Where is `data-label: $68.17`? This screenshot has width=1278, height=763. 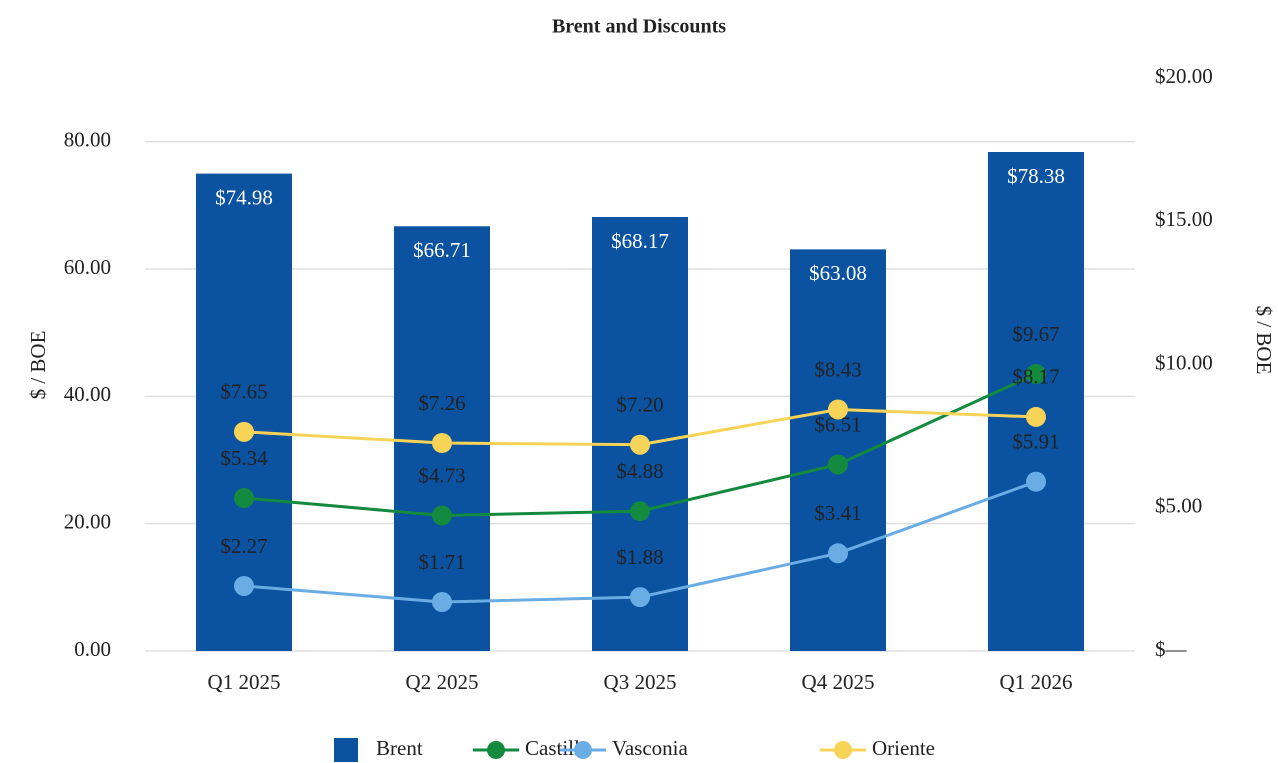 data-label: $68.17 is located at coordinates (640, 241).